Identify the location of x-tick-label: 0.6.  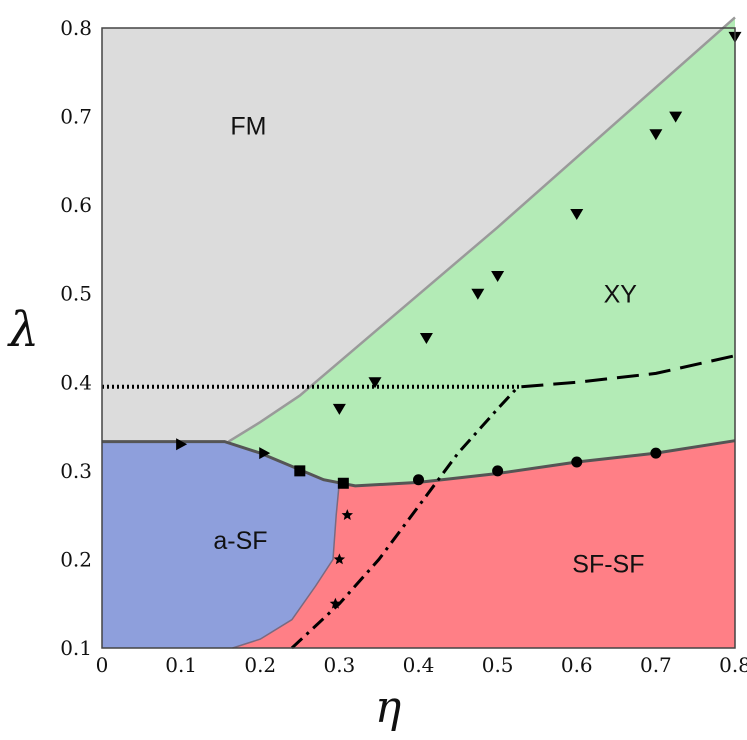
(577, 665).